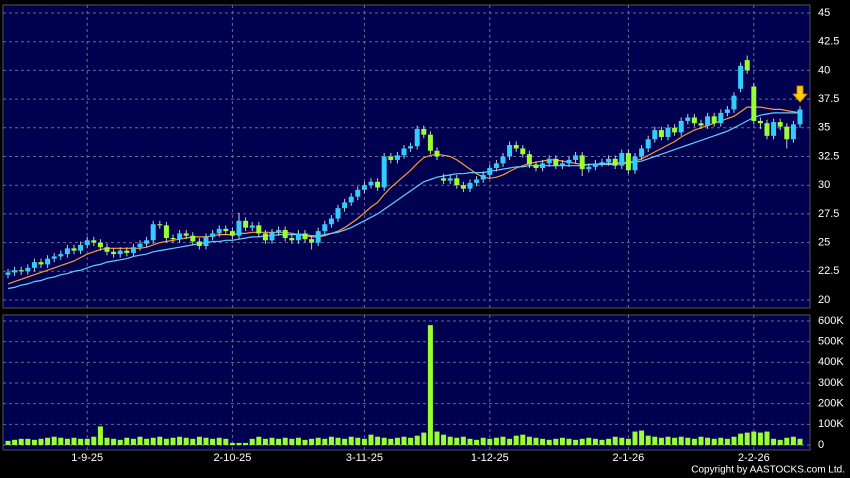  What do you see at coordinates (828, 42) in the screenshot?
I see `y-tick-label: 42.5` at bounding box center [828, 42].